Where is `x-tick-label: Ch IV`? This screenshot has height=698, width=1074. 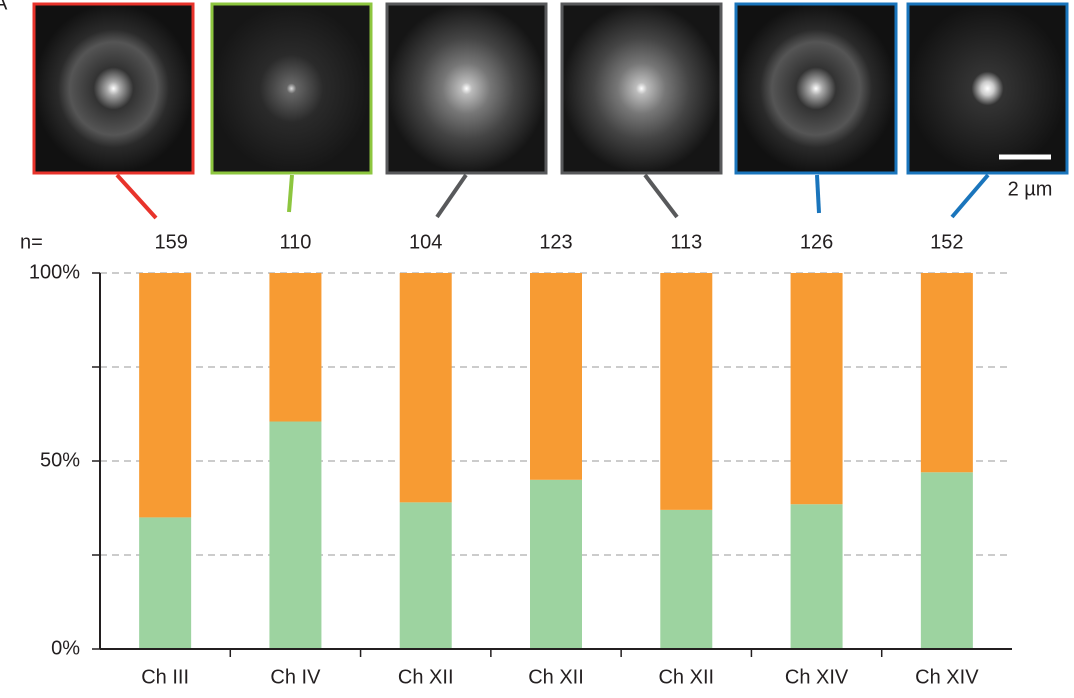 x-tick-label: Ch IV is located at coordinates (295, 677).